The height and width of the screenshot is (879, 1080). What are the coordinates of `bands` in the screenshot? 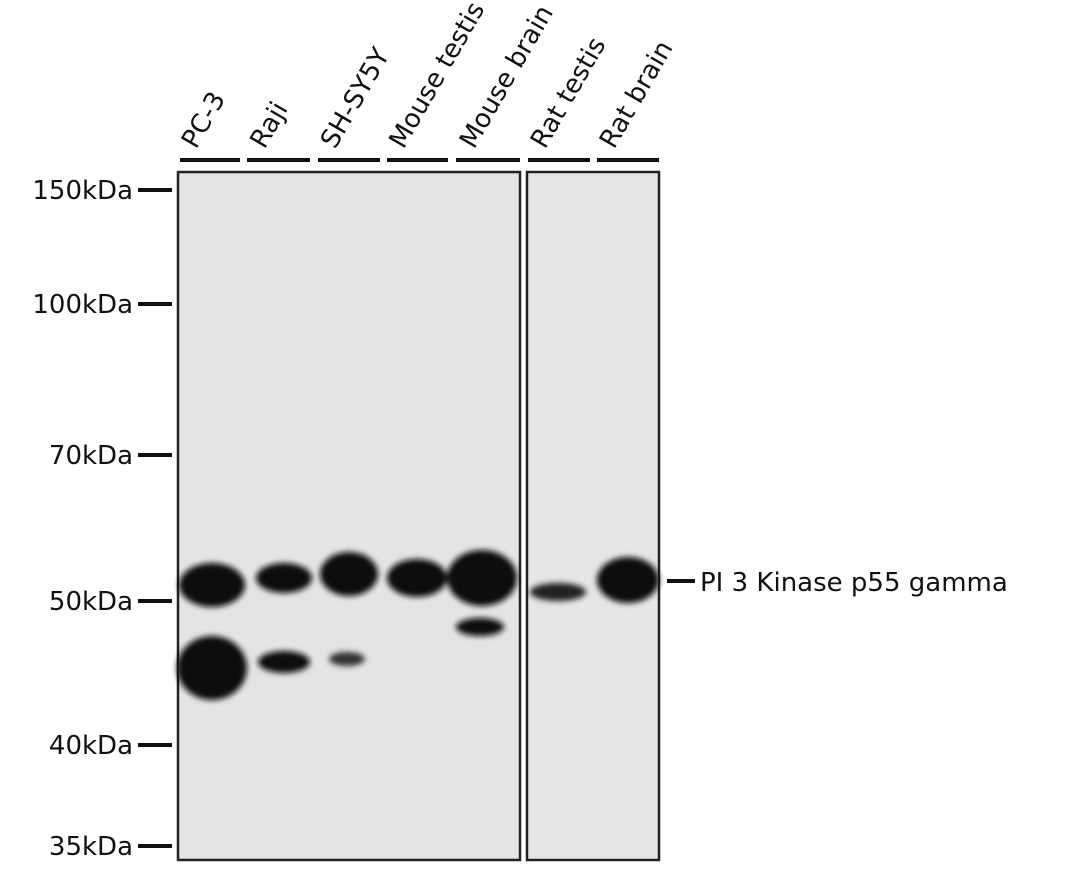 It's located at (418, 625).